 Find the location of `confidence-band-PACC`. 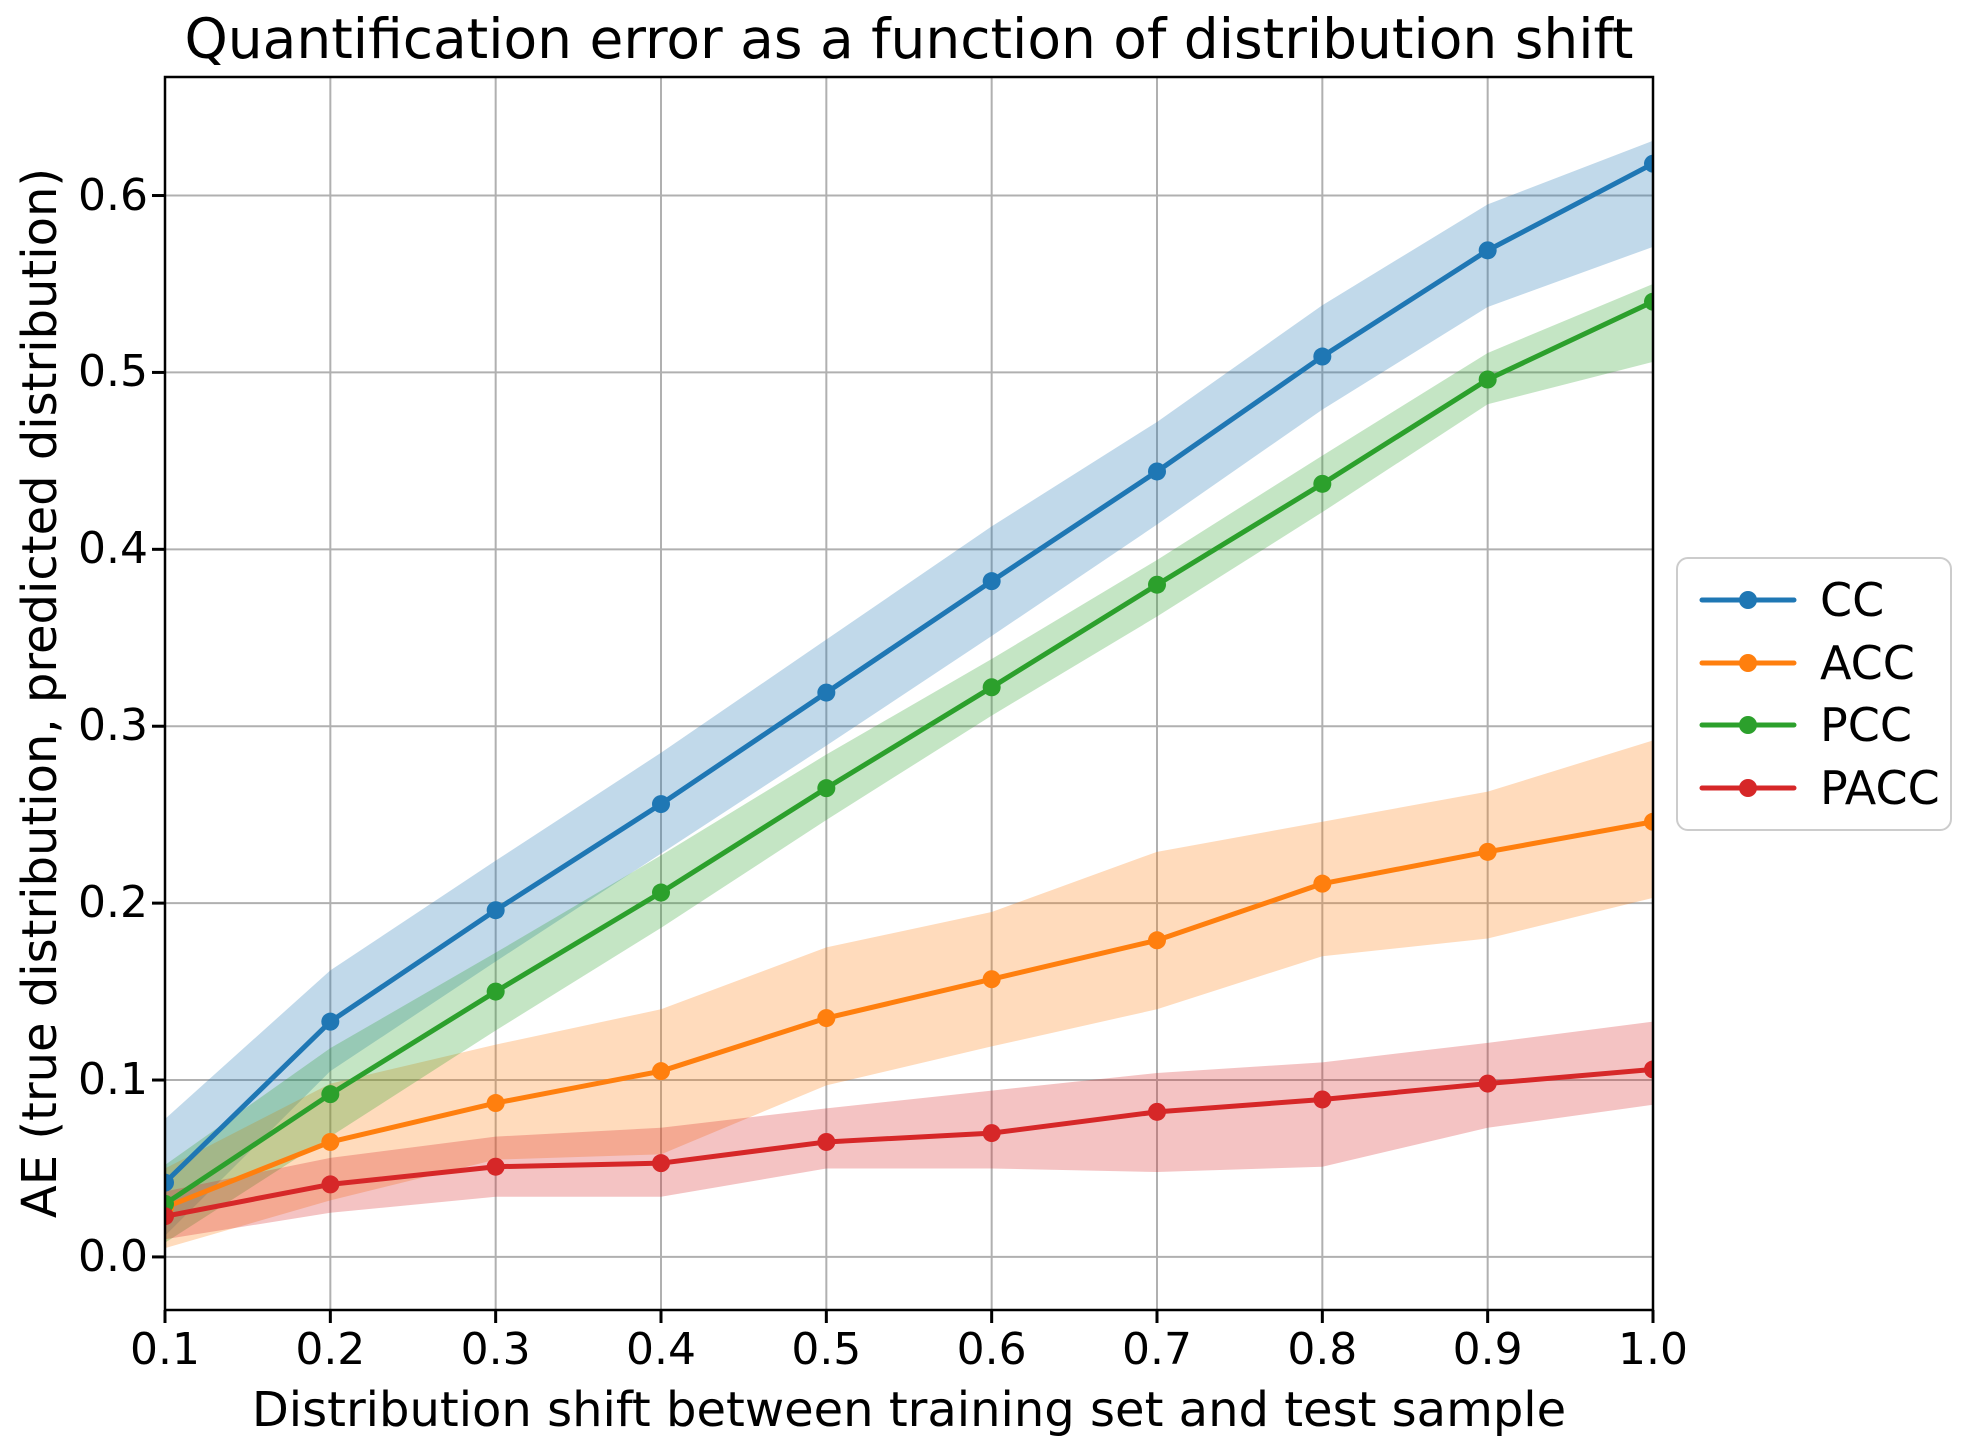

confidence-band-PACC is located at coordinates (909, 1130).